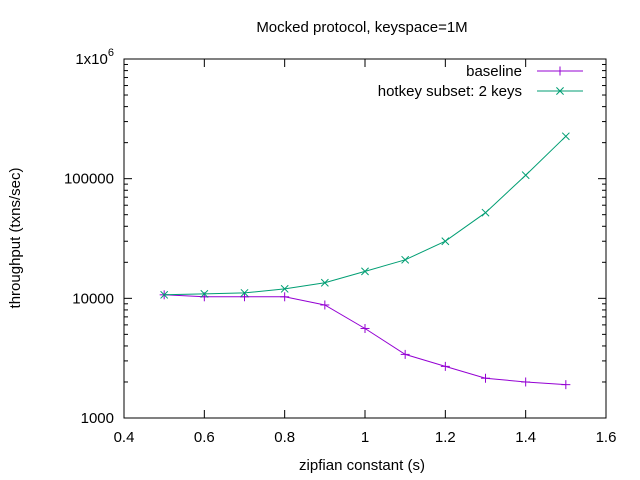 This screenshot has height=480, width=640. I want to click on x-tick-label: 1.2, so click(445, 437).